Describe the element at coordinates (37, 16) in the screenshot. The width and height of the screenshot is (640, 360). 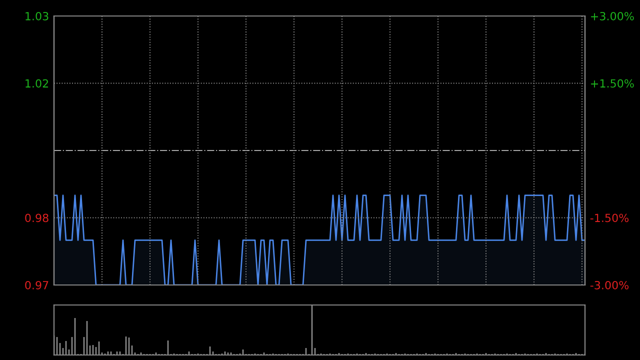
I see `y-tick-label: 1.03` at that location.